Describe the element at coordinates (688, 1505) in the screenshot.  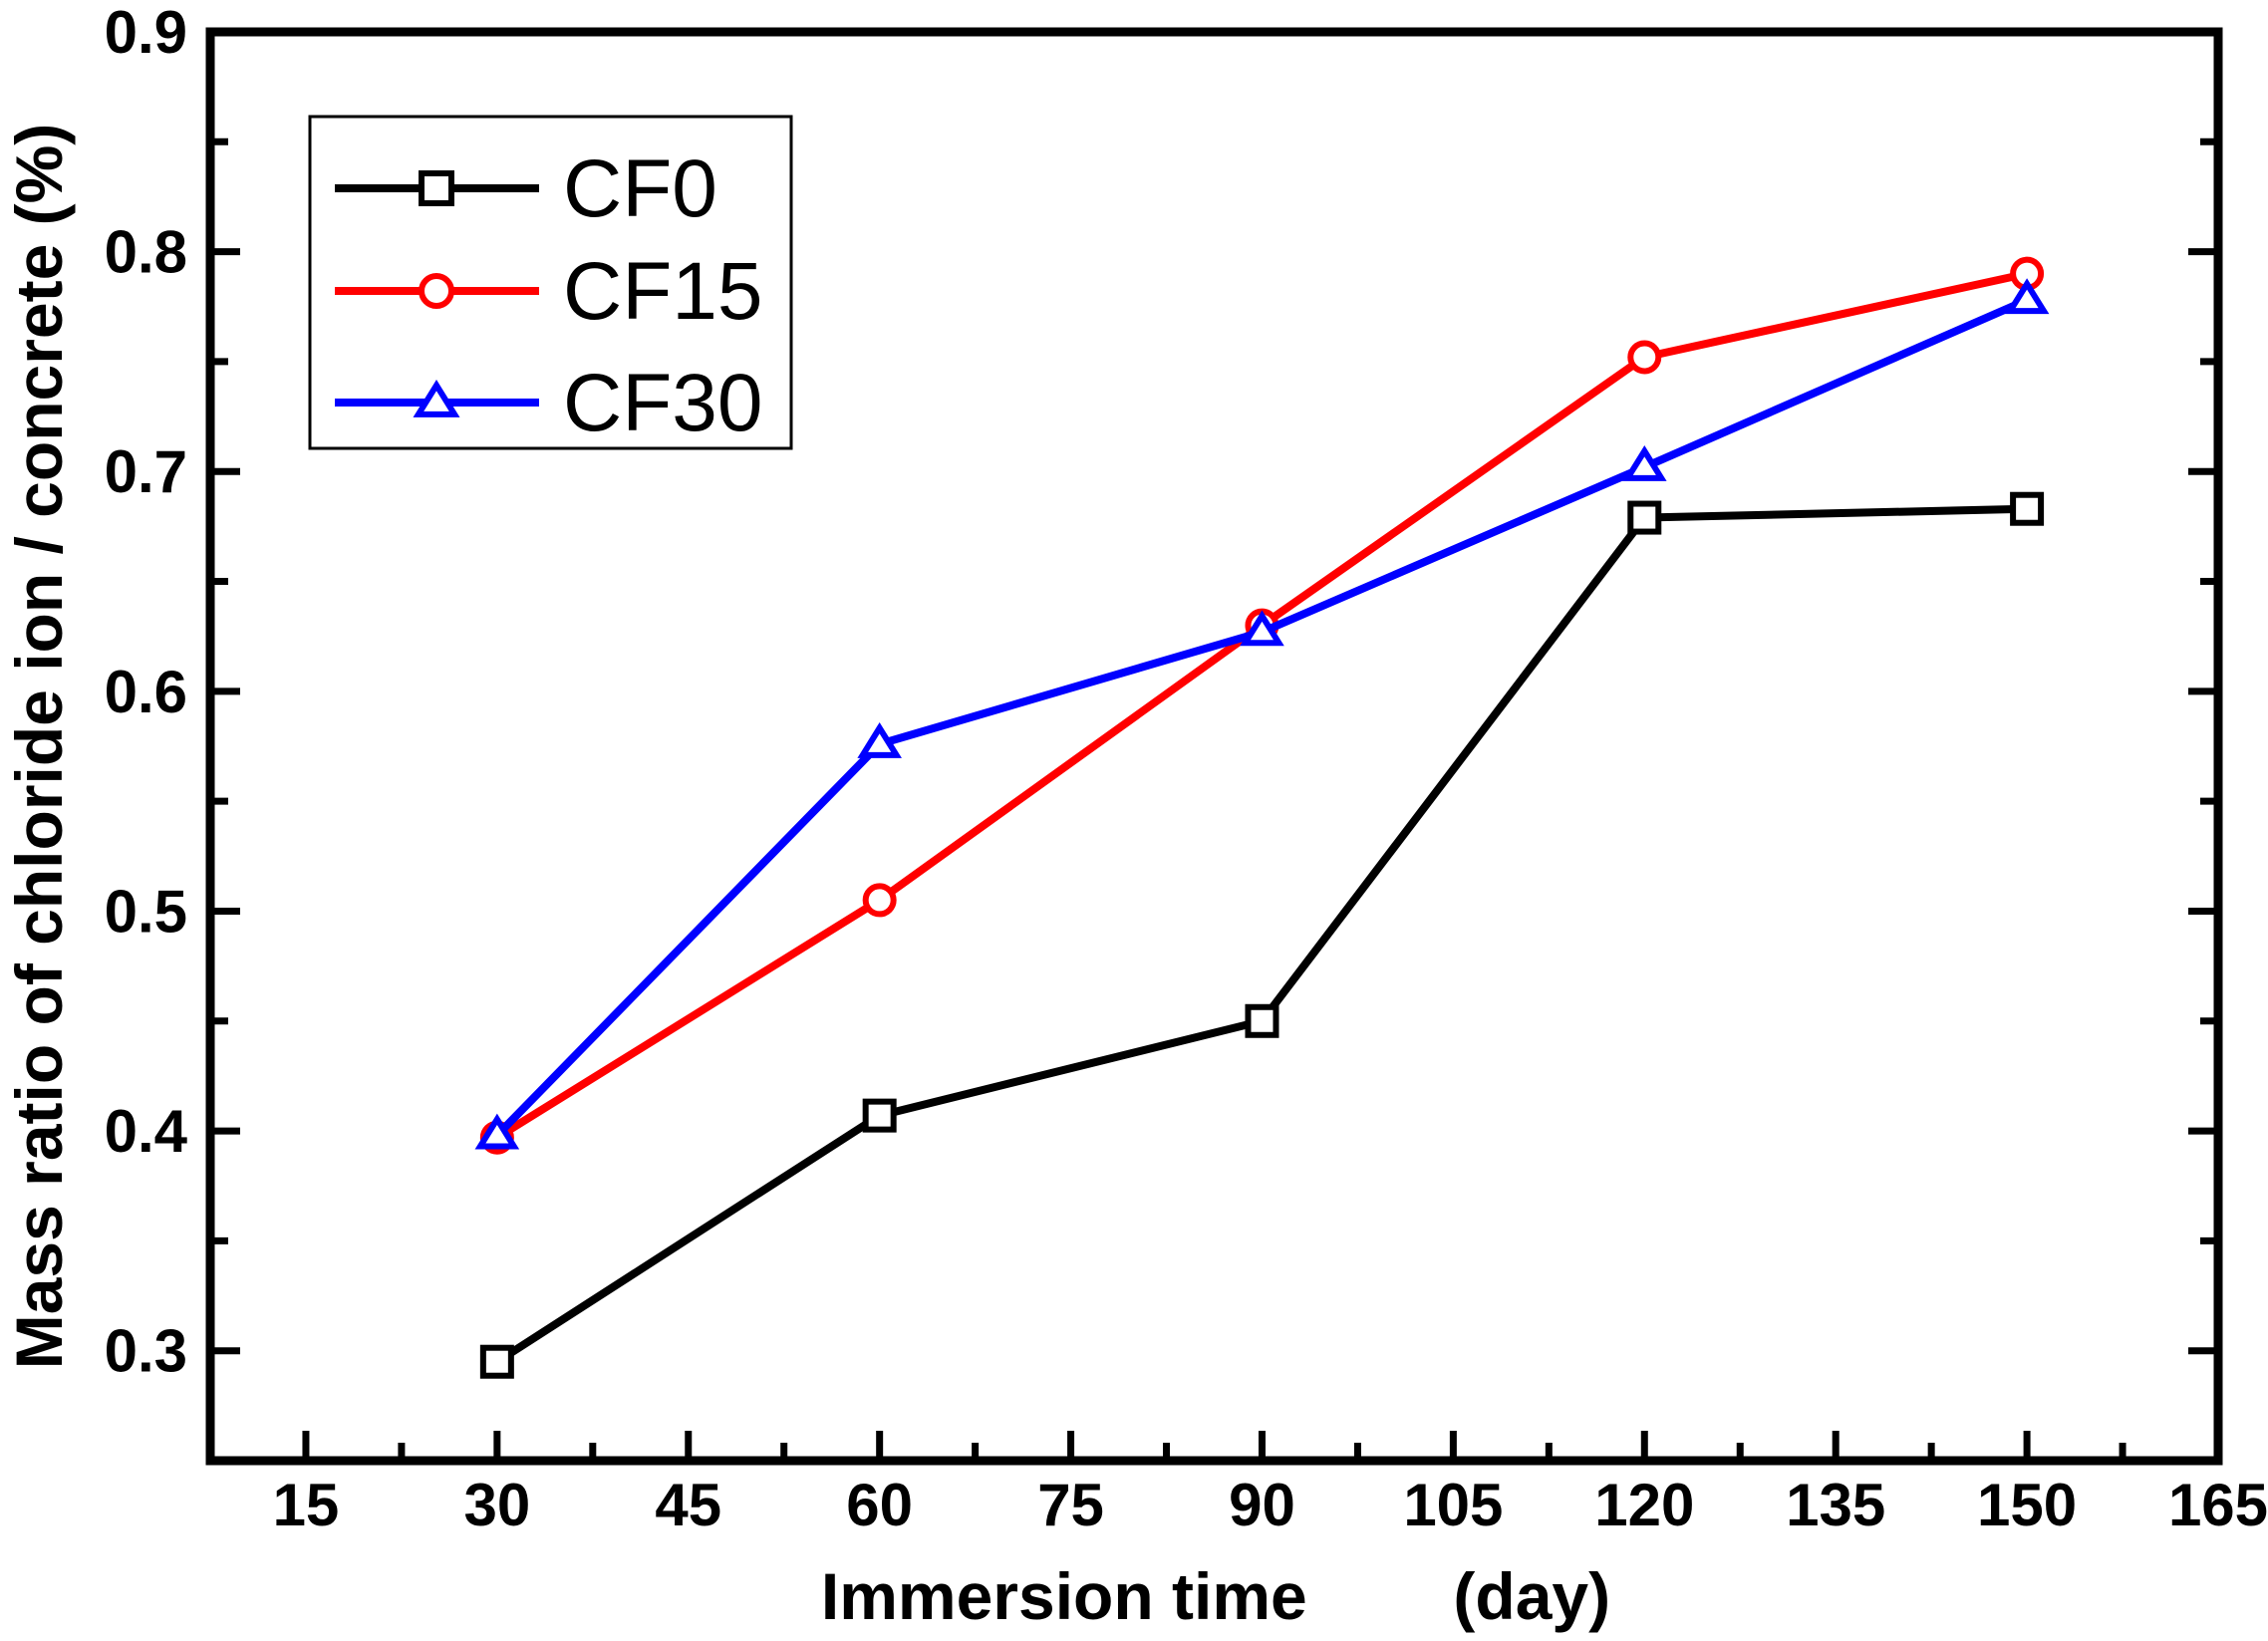
I see `x-tick-label: 45` at that location.